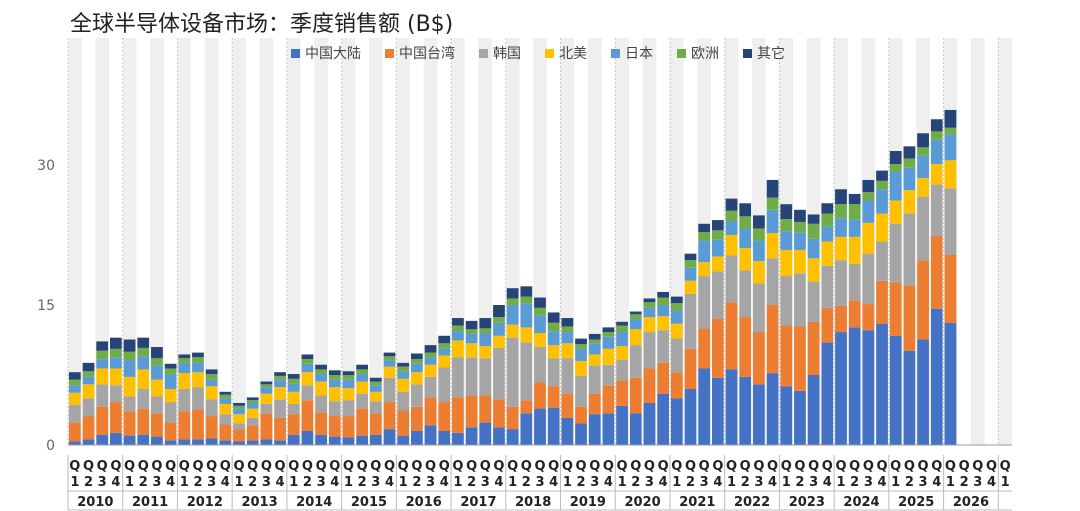 This screenshot has height=511, width=1080. I want to click on year-tick-label: 2017, so click(478, 502).